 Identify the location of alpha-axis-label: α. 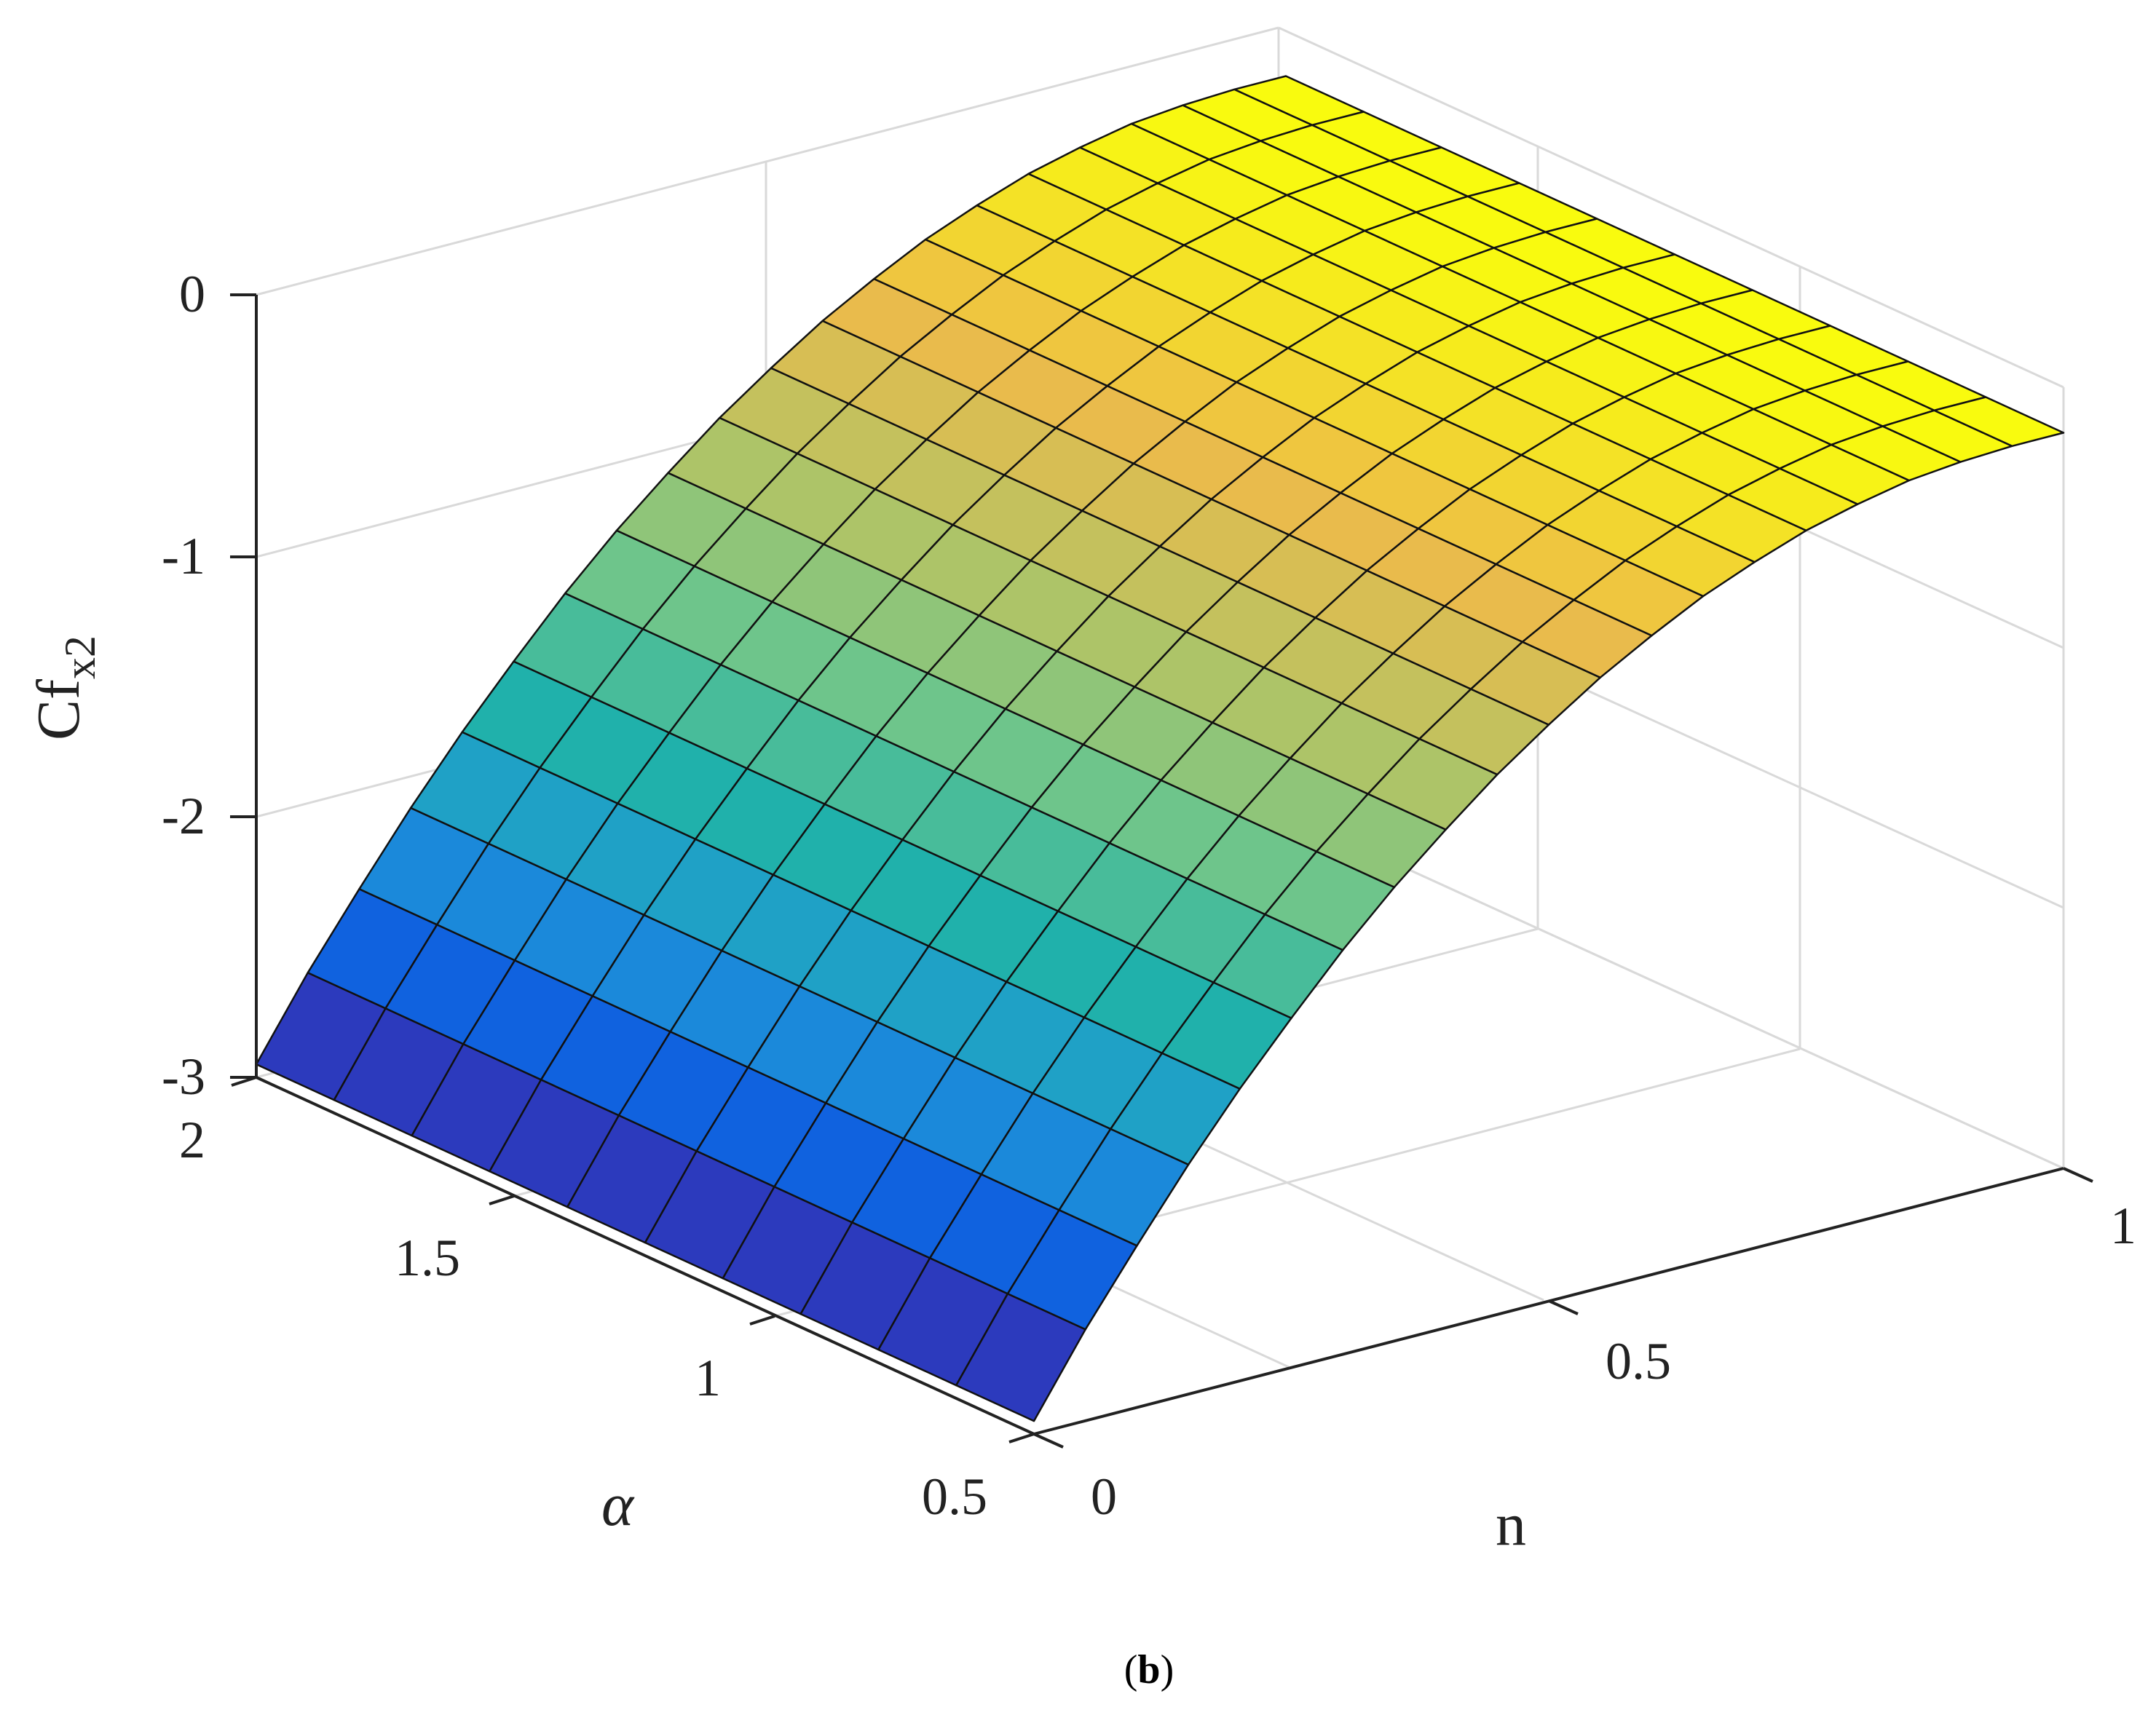
(618, 1505).